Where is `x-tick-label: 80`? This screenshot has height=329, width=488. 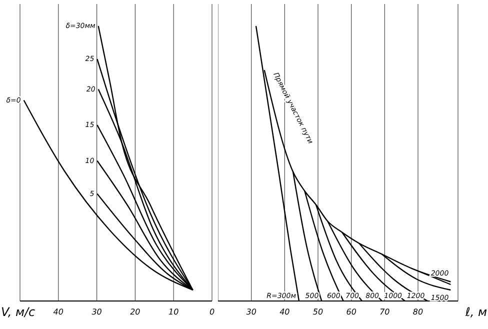
x-tick-label: 80 is located at coordinates (418, 312).